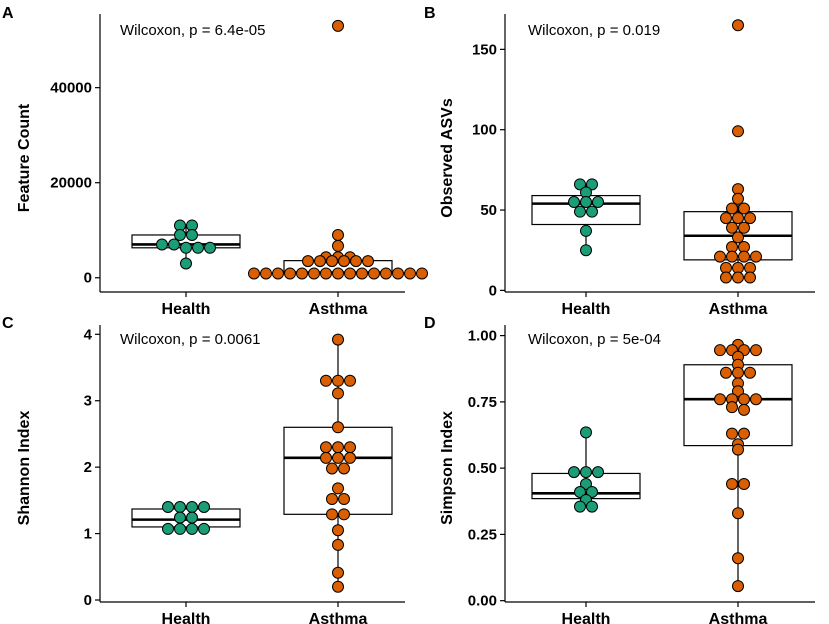 The image size is (829, 624). I want to click on y-tick-label: 0.75, so click(482, 402).